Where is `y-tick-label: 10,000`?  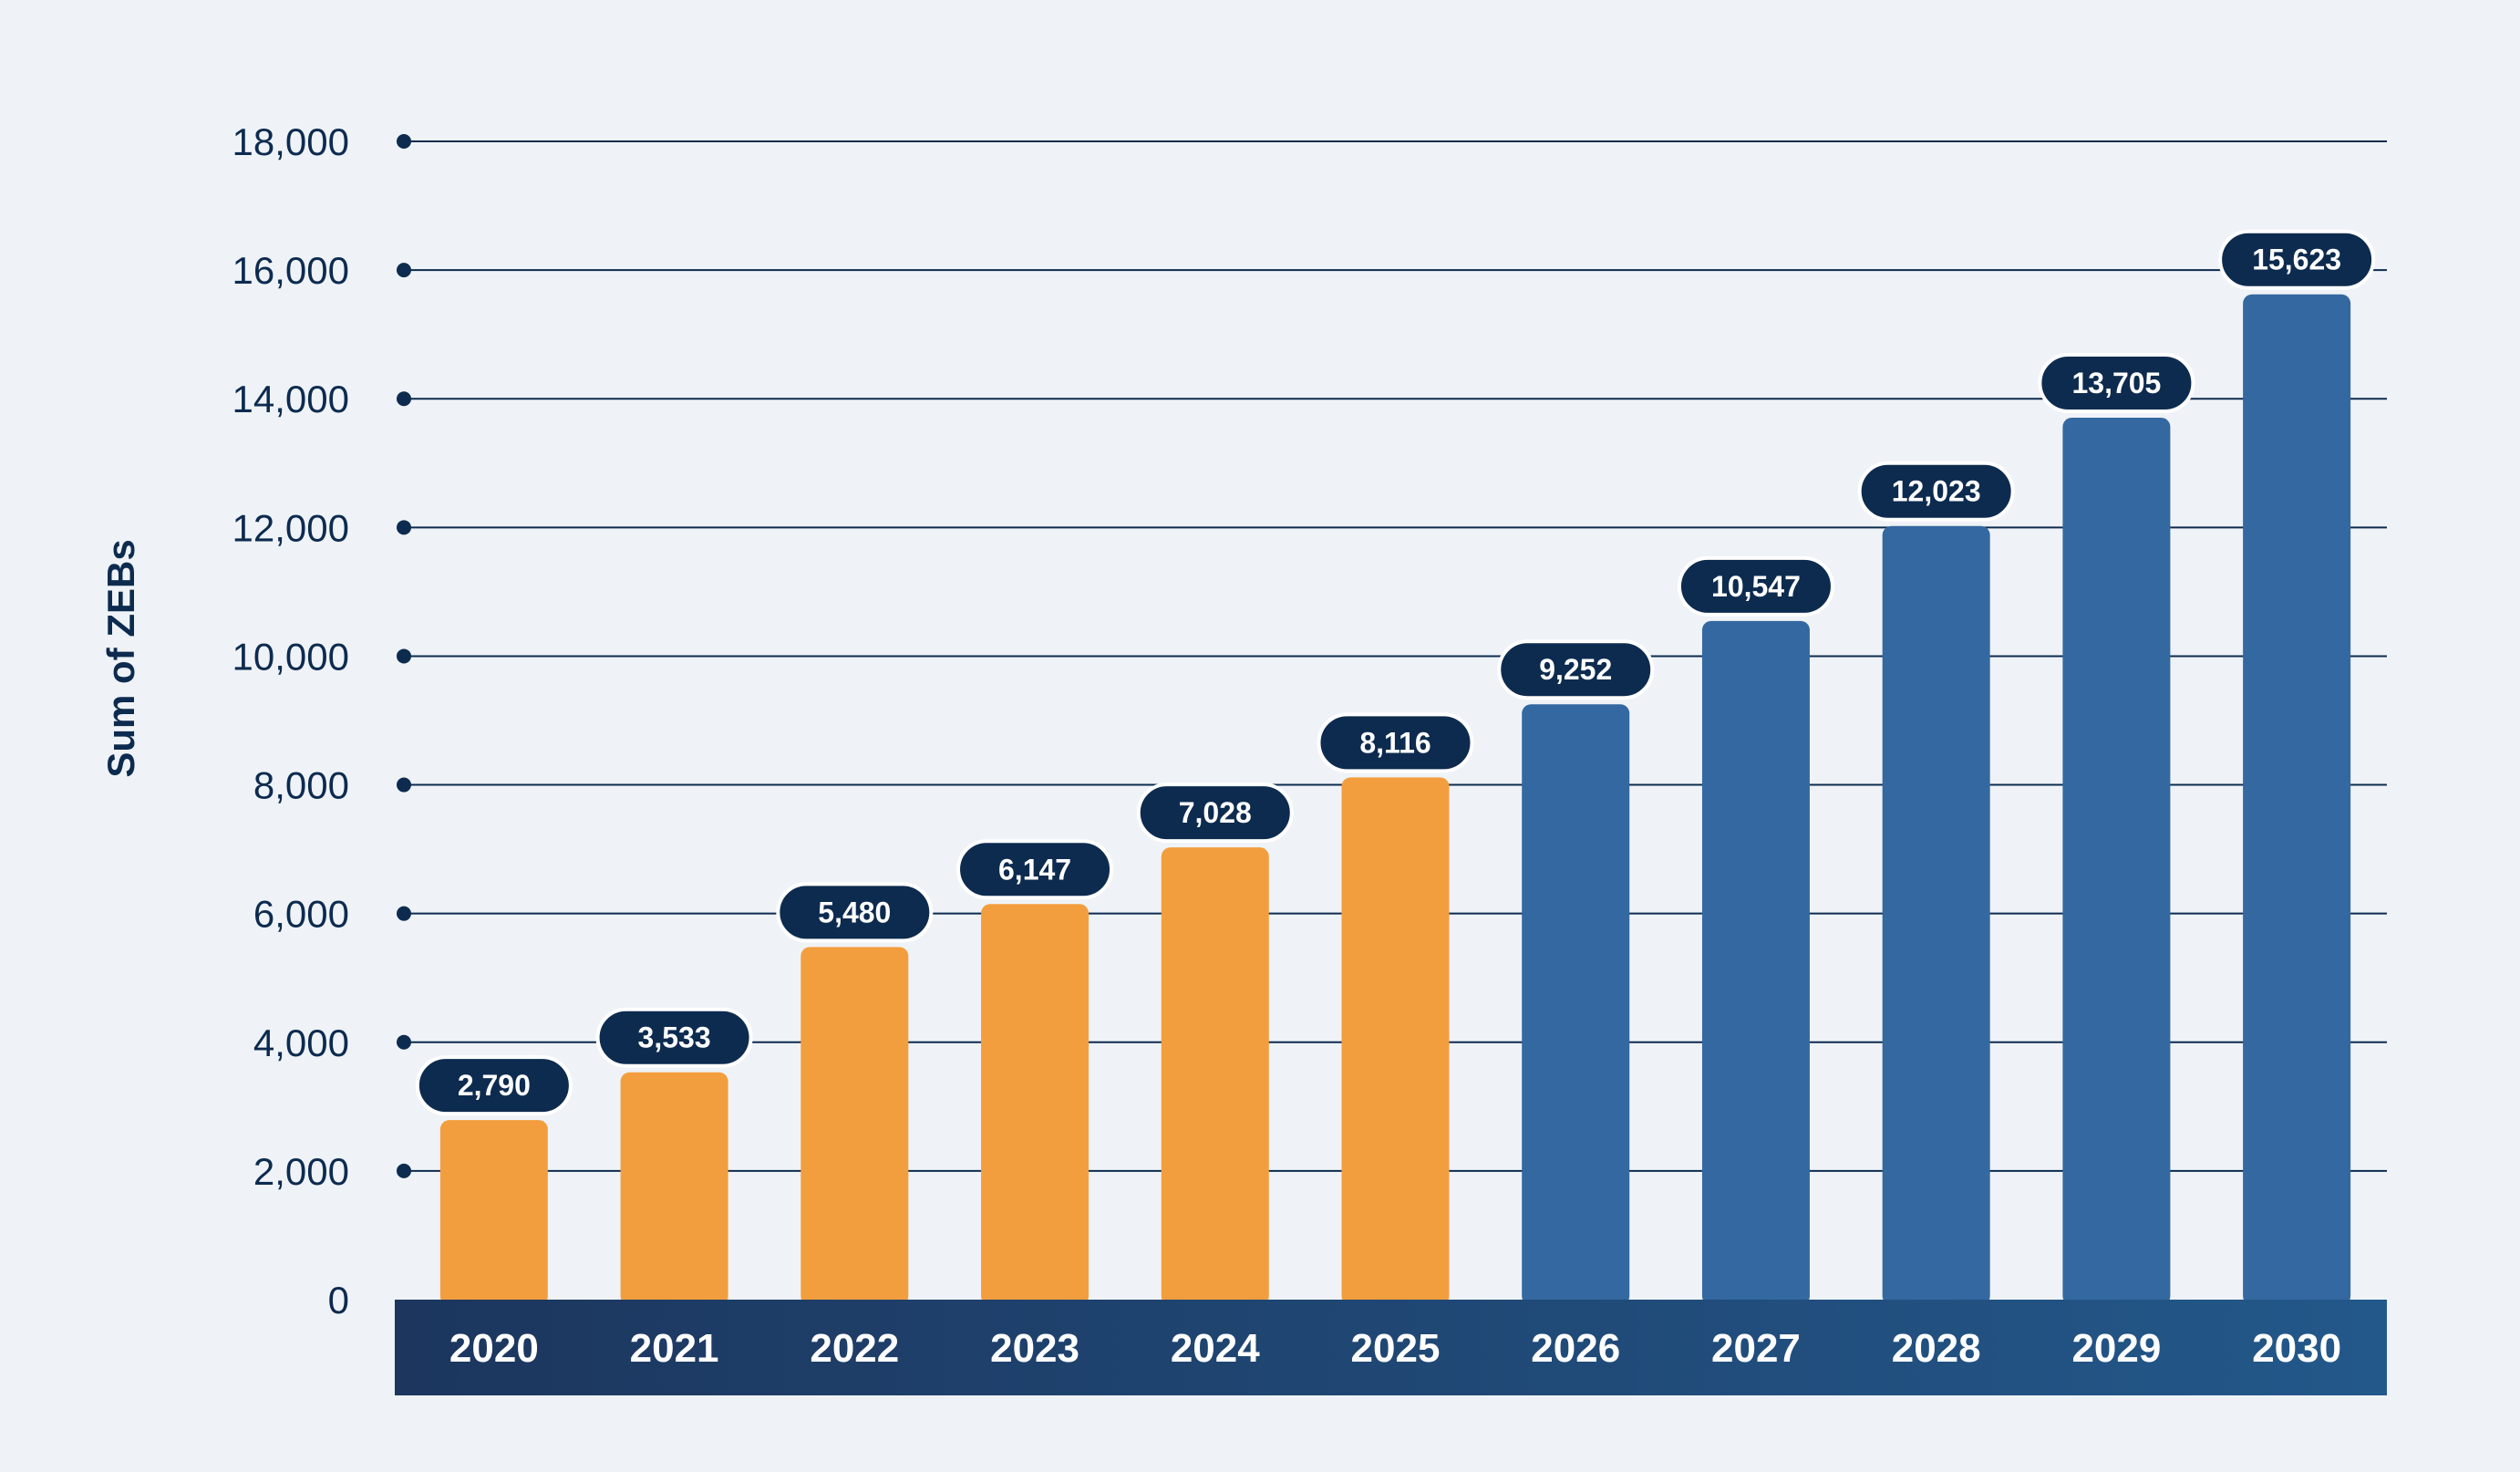
y-tick-label: 10,000 is located at coordinates (290, 656).